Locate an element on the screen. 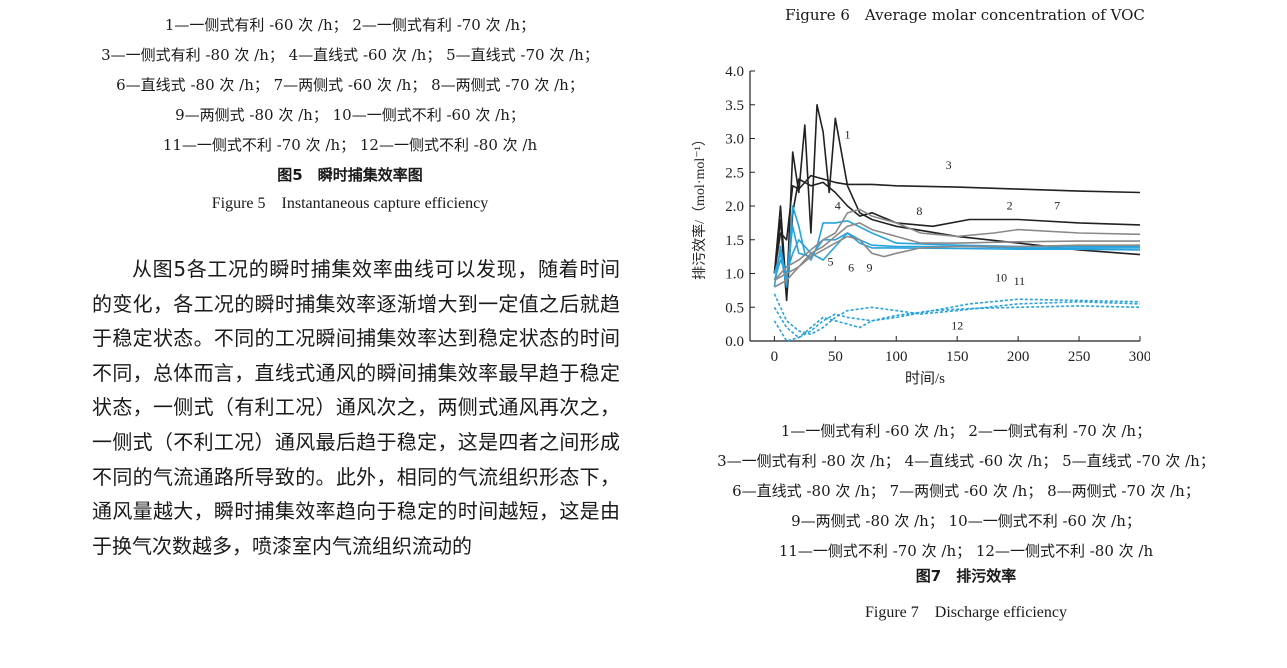  y-tick-label: 2.0 is located at coordinates (734, 207).